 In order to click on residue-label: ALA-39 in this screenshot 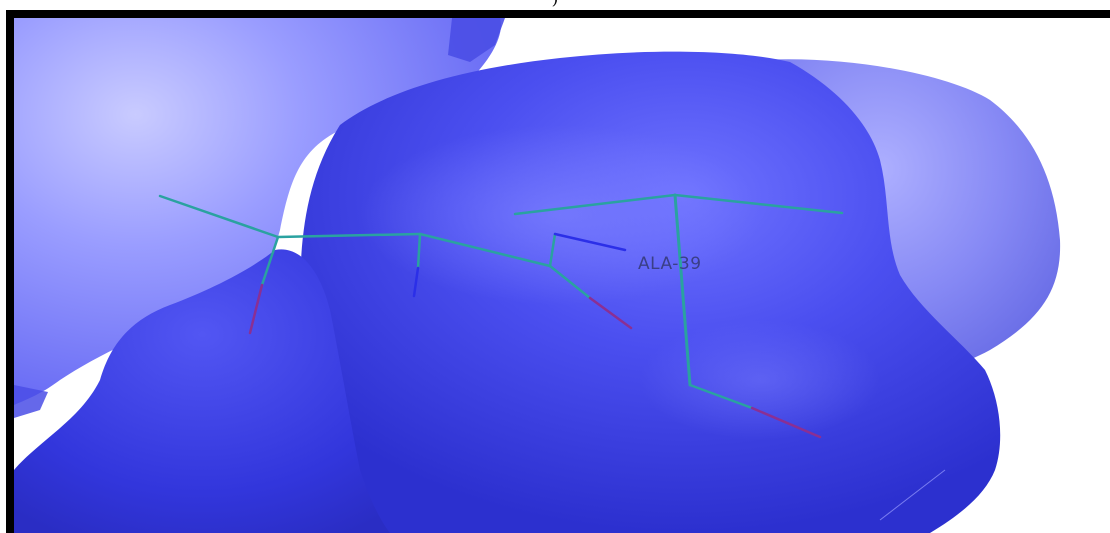, I will do `click(670, 264)`.